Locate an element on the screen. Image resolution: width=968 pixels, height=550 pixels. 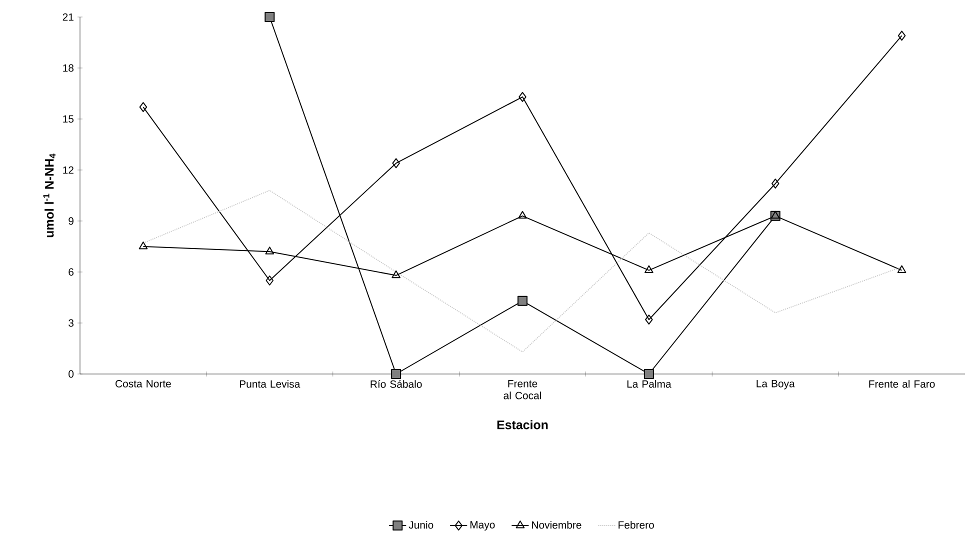
y-tick-label: 9 is located at coordinates (71, 221).